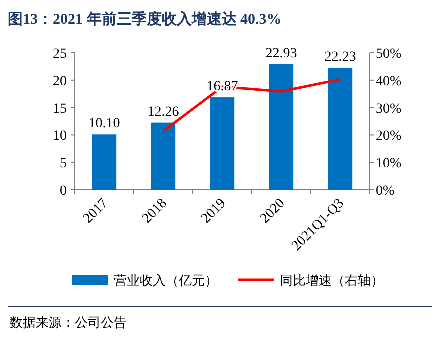  What do you see at coordinates (389, 136) in the screenshot?
I see `y2-tick-label: 20%` at bounding box center [389, 136].